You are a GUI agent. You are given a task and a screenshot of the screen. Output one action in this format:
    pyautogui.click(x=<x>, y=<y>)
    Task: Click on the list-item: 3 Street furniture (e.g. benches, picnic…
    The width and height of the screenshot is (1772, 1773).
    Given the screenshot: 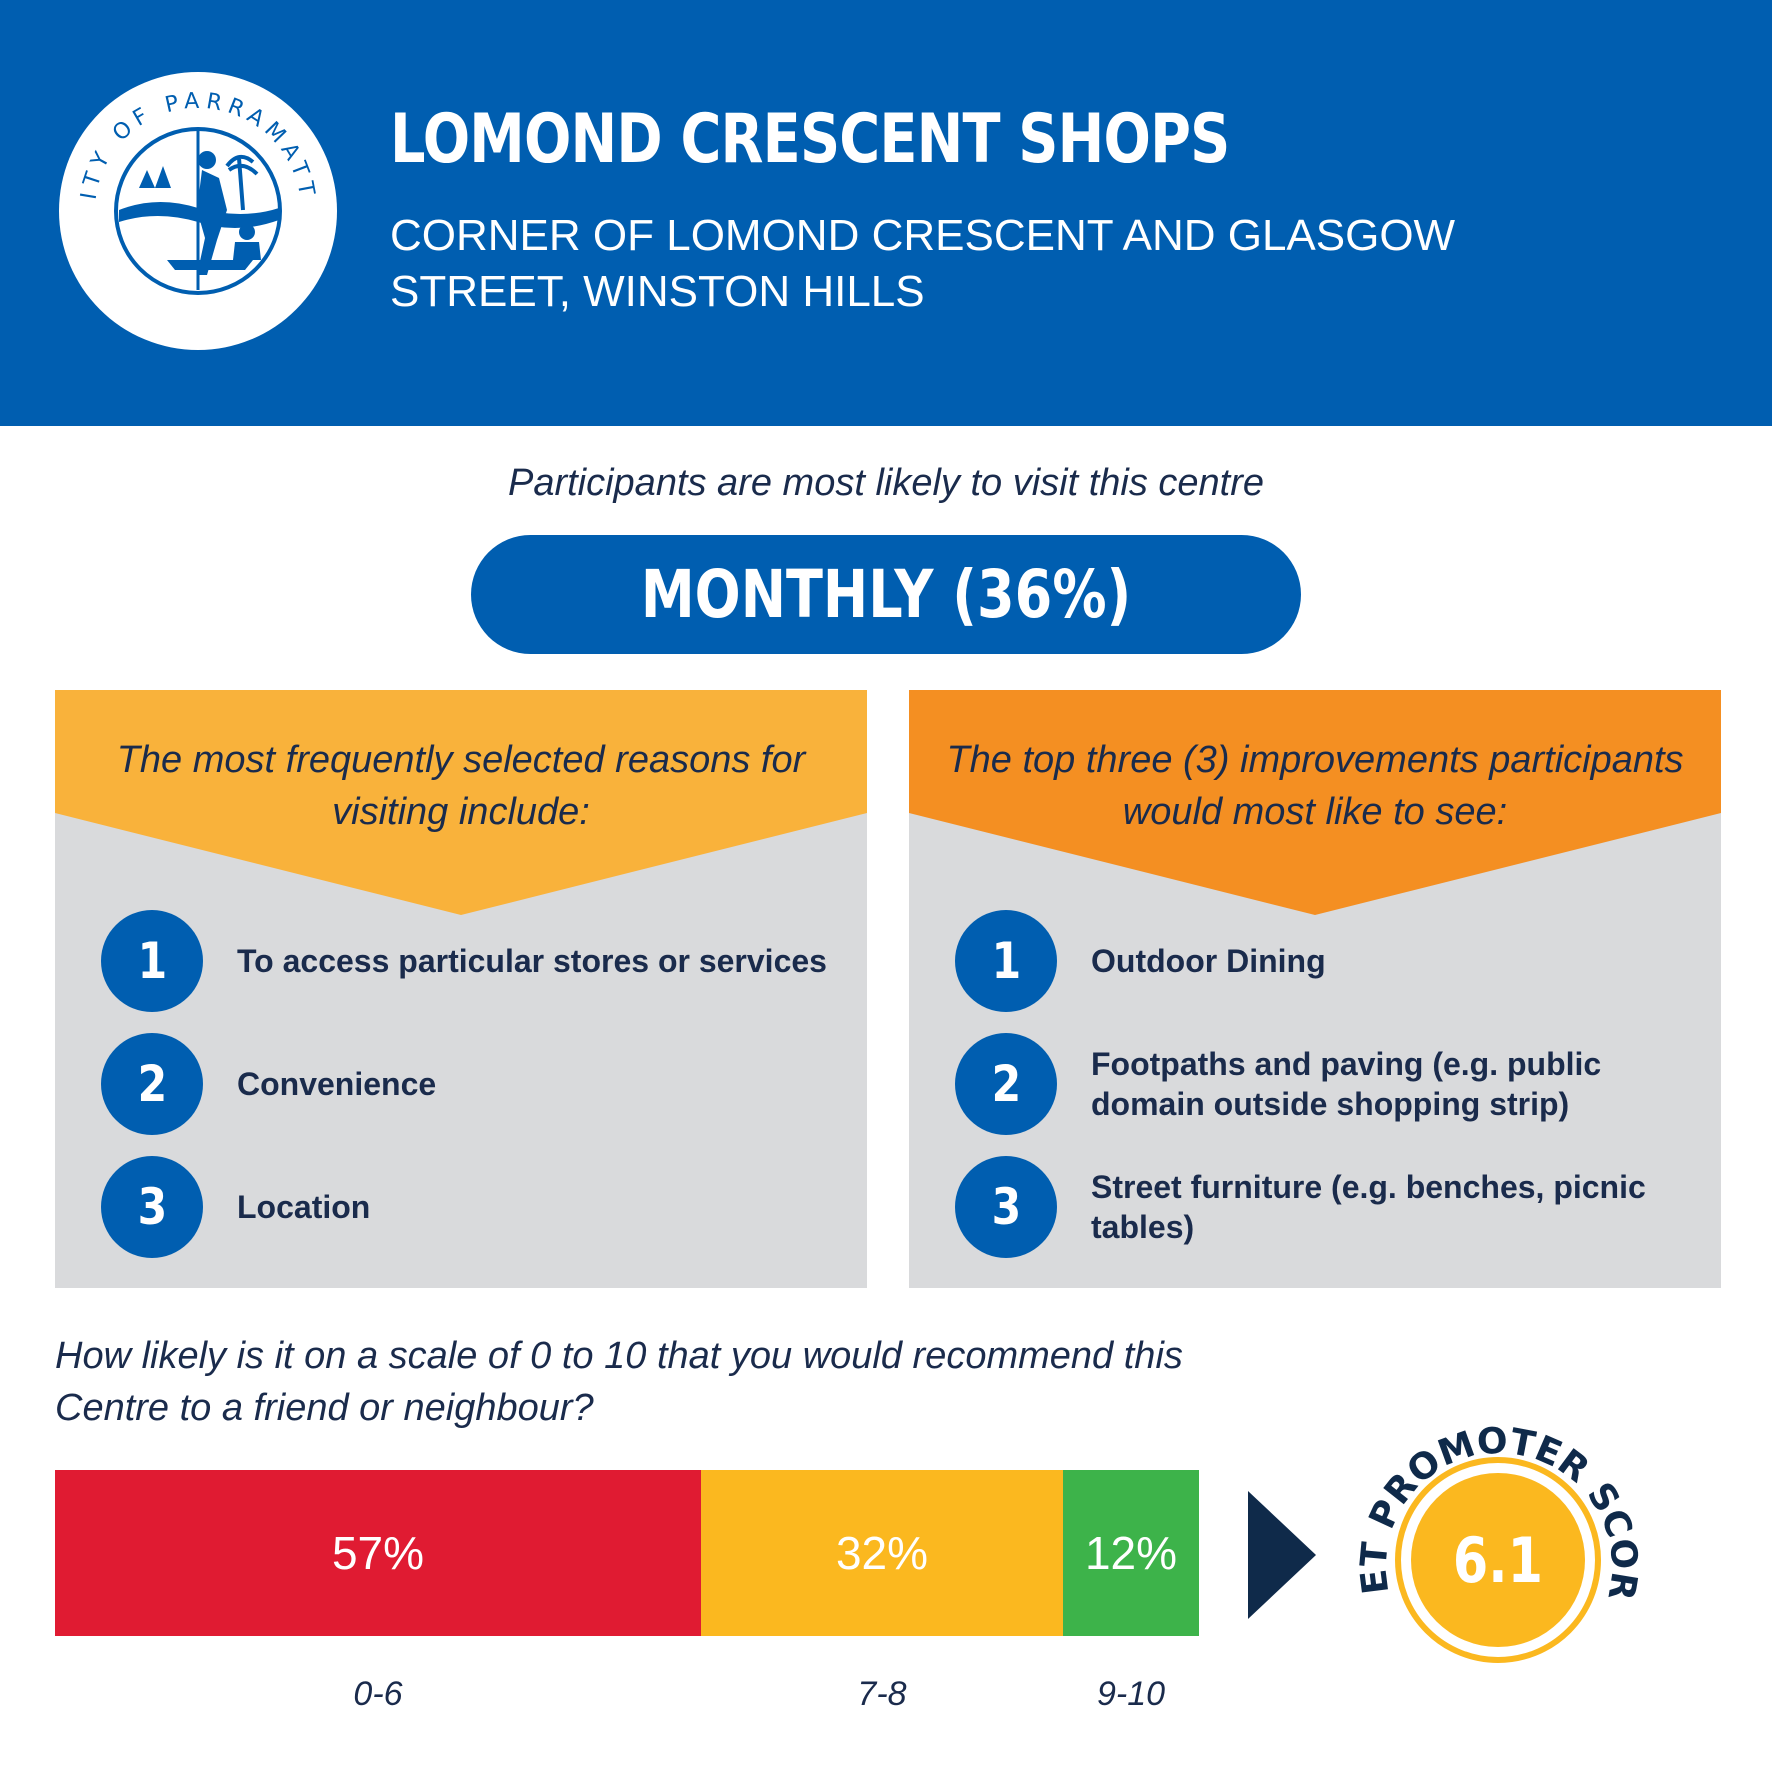 What is the action you would take?
    pyautogui.click(x=1335, y=1207)
    